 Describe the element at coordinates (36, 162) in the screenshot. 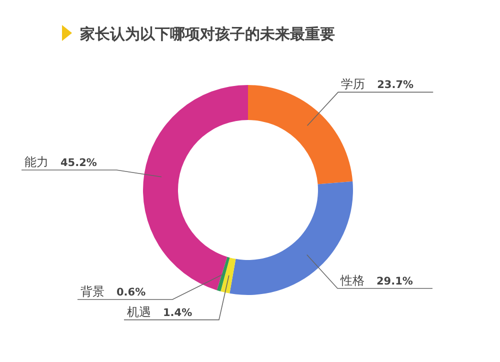

I see `slice-label: 能力` at that location.